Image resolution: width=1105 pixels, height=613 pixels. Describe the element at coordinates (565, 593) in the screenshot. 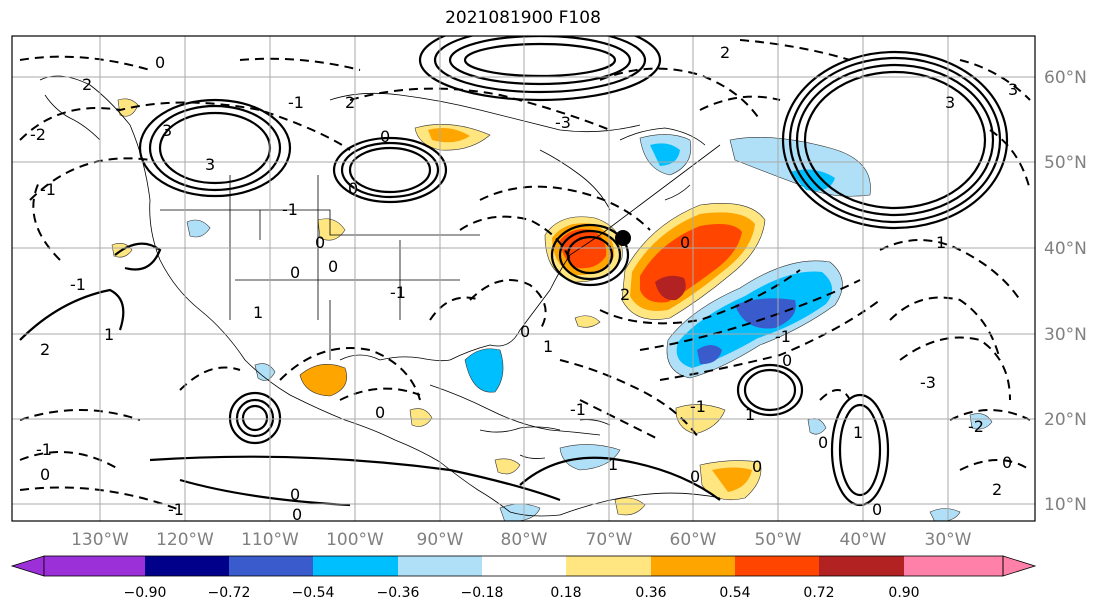

I see `svg-text: 0.18` at that location.